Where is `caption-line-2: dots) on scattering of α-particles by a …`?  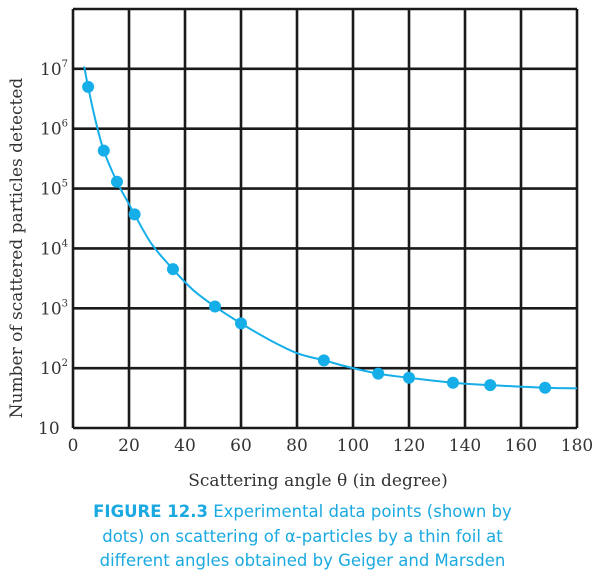
caption-line-2: dots) on scattering of α-particles by a … is located at coordinates (302, 536).